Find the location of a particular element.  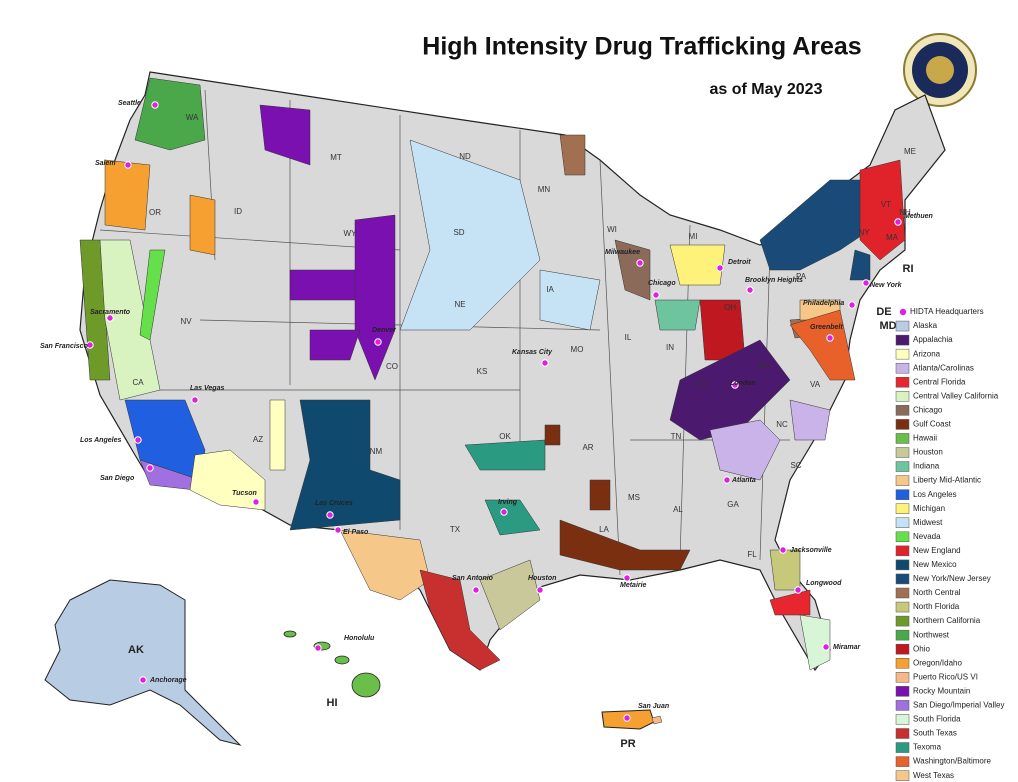

legend-label: Appalachia is located at coordinates (933, 339).